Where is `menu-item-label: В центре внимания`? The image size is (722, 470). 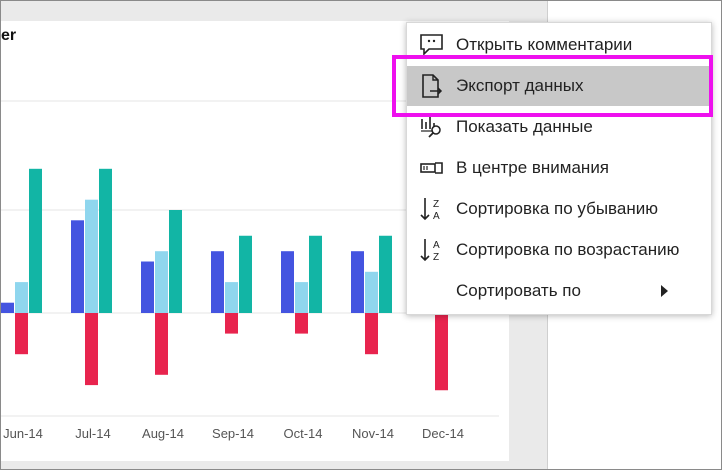
menu-item-label: В центре внимания is located at coordinates (533, 167).